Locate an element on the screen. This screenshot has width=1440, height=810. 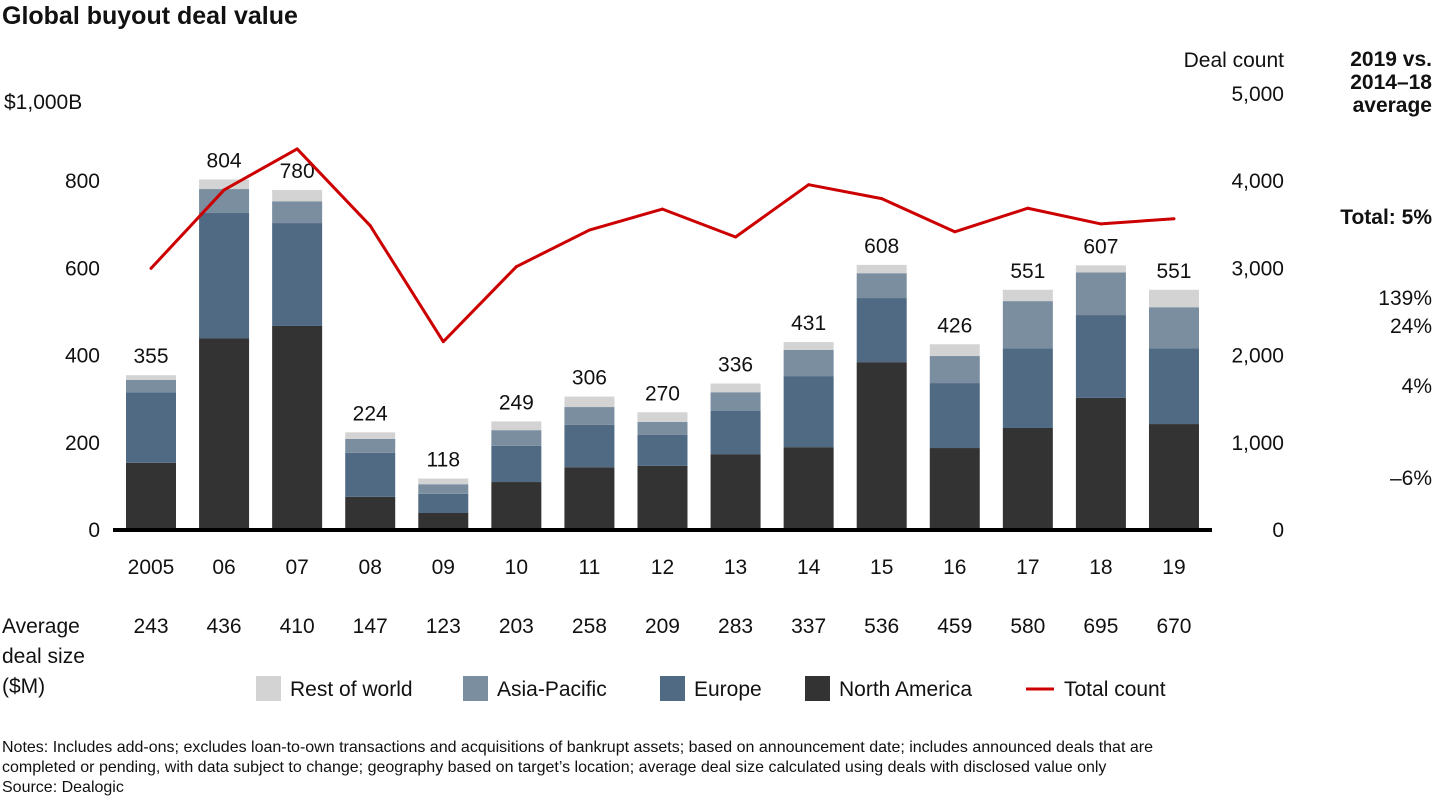
x-tick-label: 10 is located at coordinates (516, 567).